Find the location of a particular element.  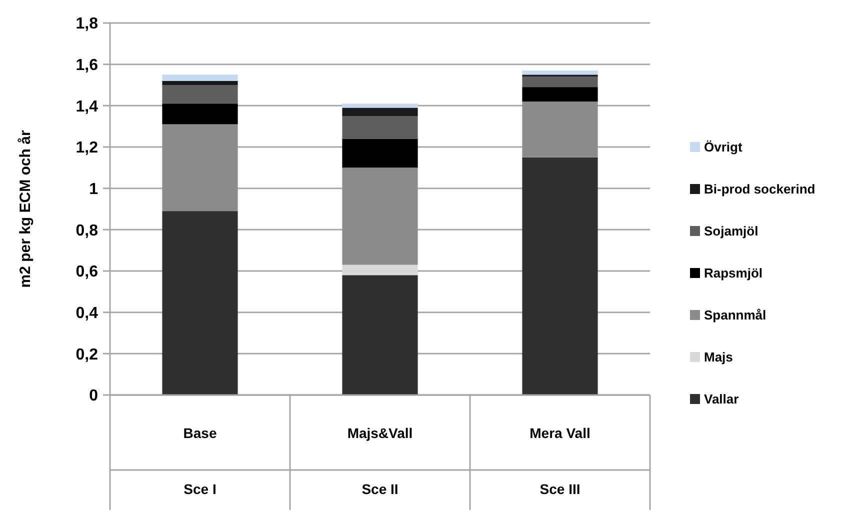

legend-label: Vallar is located at coordinates (721, 399).